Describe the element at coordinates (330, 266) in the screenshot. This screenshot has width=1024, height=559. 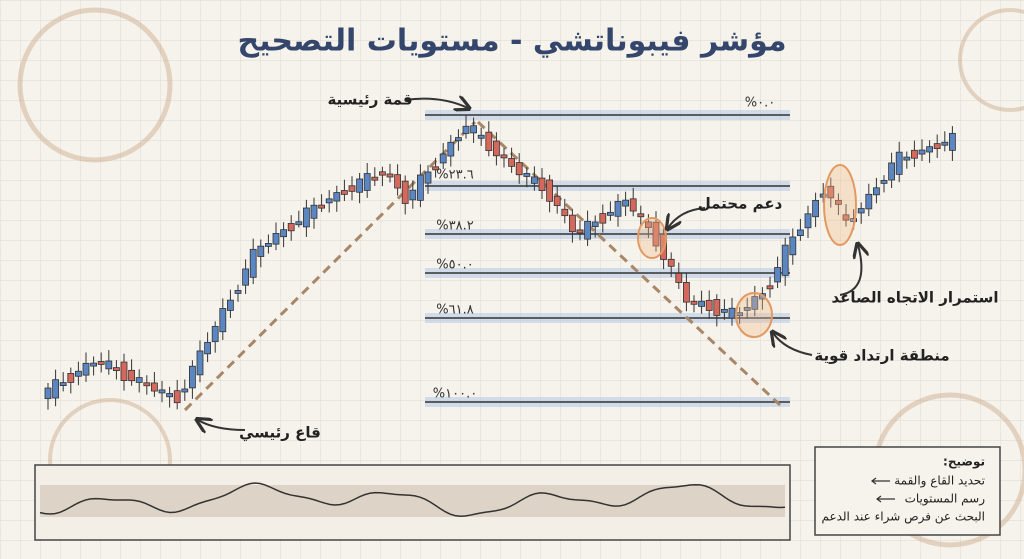
I see `trend-dash` at that location.